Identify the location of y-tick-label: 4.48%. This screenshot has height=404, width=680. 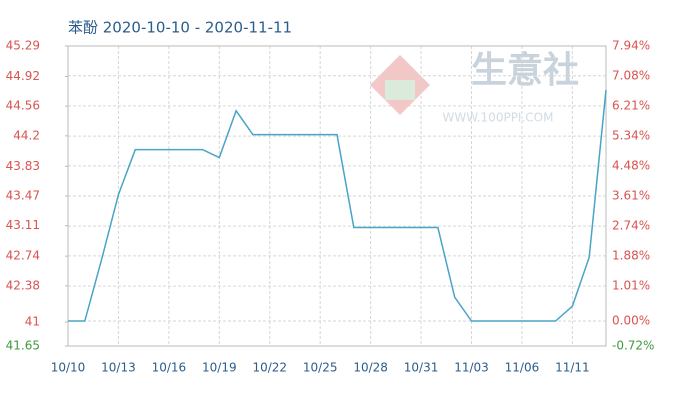
(631, 165).